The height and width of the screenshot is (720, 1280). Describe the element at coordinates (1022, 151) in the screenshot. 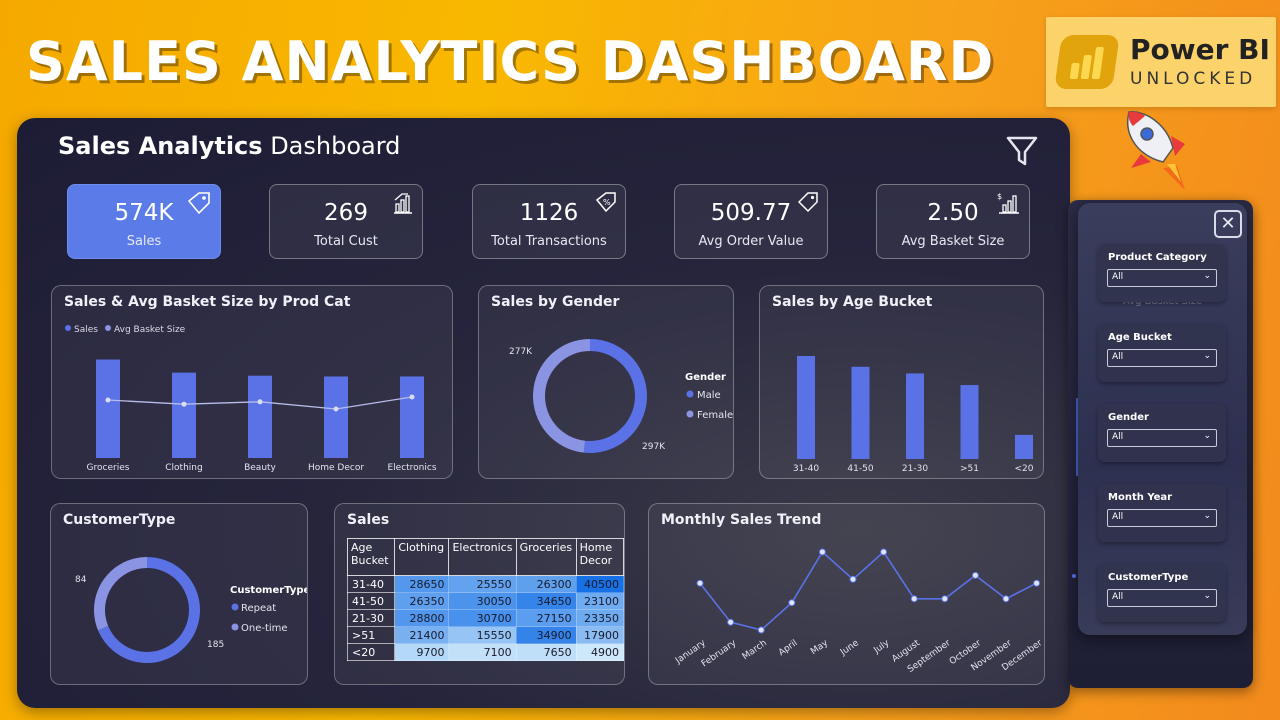

I see `filter-icon` at that location.